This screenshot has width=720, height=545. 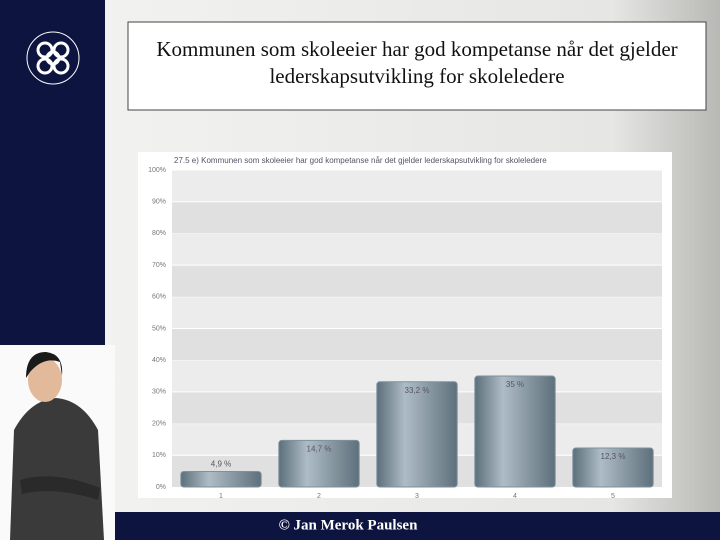 What do you see at coordinates (349, 525) in the screenshot?
I see `footer: © Jan Merok Paulsen` at bounding box center [349, 525].